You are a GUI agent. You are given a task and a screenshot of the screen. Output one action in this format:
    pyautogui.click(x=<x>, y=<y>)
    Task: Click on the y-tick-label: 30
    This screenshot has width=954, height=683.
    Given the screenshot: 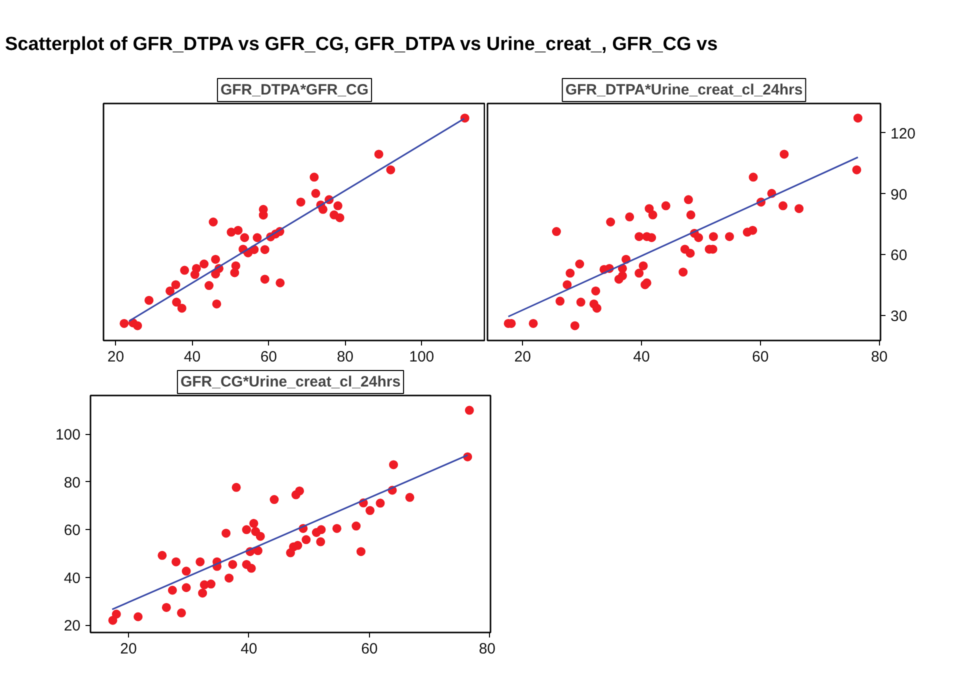 What is the action you would take?
    pyautogui.click(x=899, y=317)
    